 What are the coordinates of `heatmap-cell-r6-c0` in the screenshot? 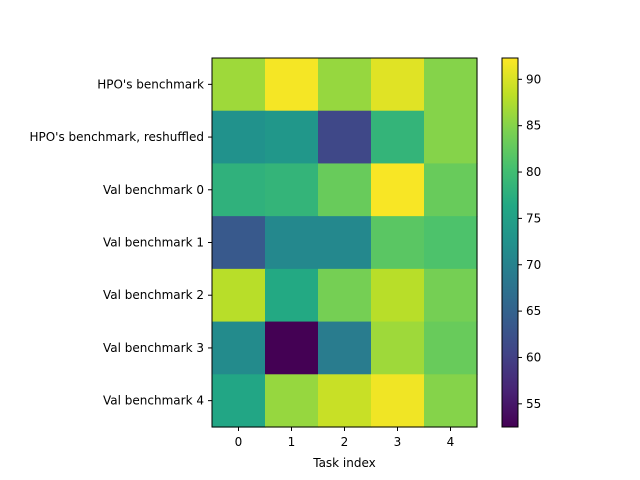 It's located at (239, 401).